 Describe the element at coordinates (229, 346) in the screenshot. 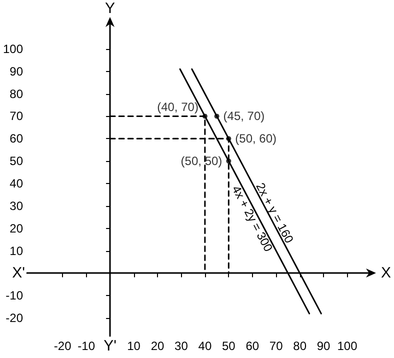

I see `x-tick-label: 50` at that location.